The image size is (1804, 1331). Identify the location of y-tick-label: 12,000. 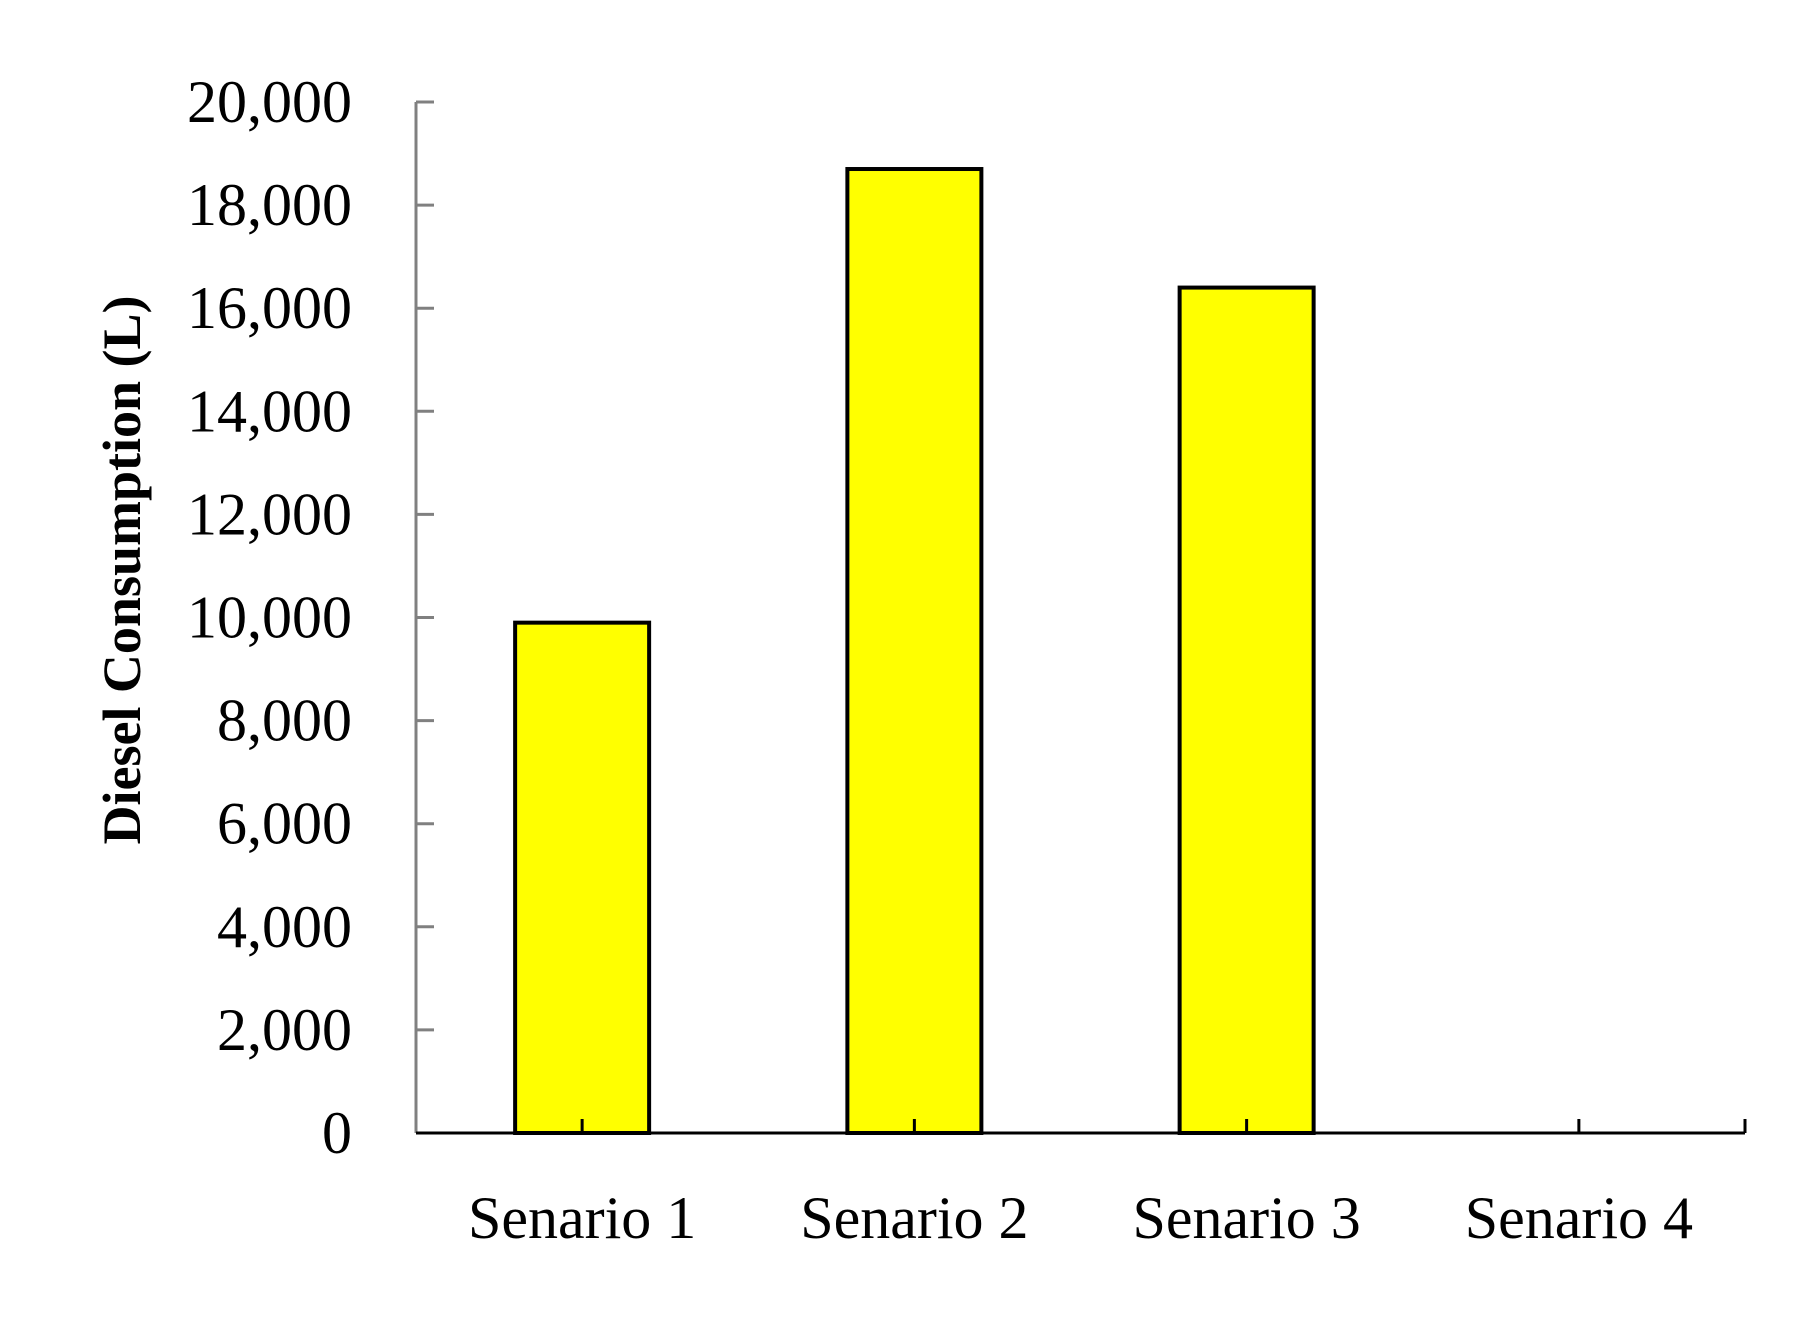
(269, 514).